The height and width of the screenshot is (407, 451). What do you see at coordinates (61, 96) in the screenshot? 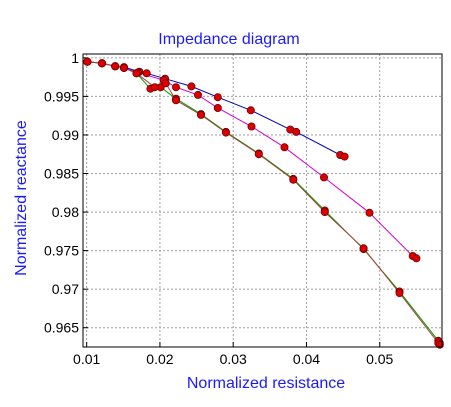
I see `y-tick-label: 0.995` at bounding box center [61, 96].